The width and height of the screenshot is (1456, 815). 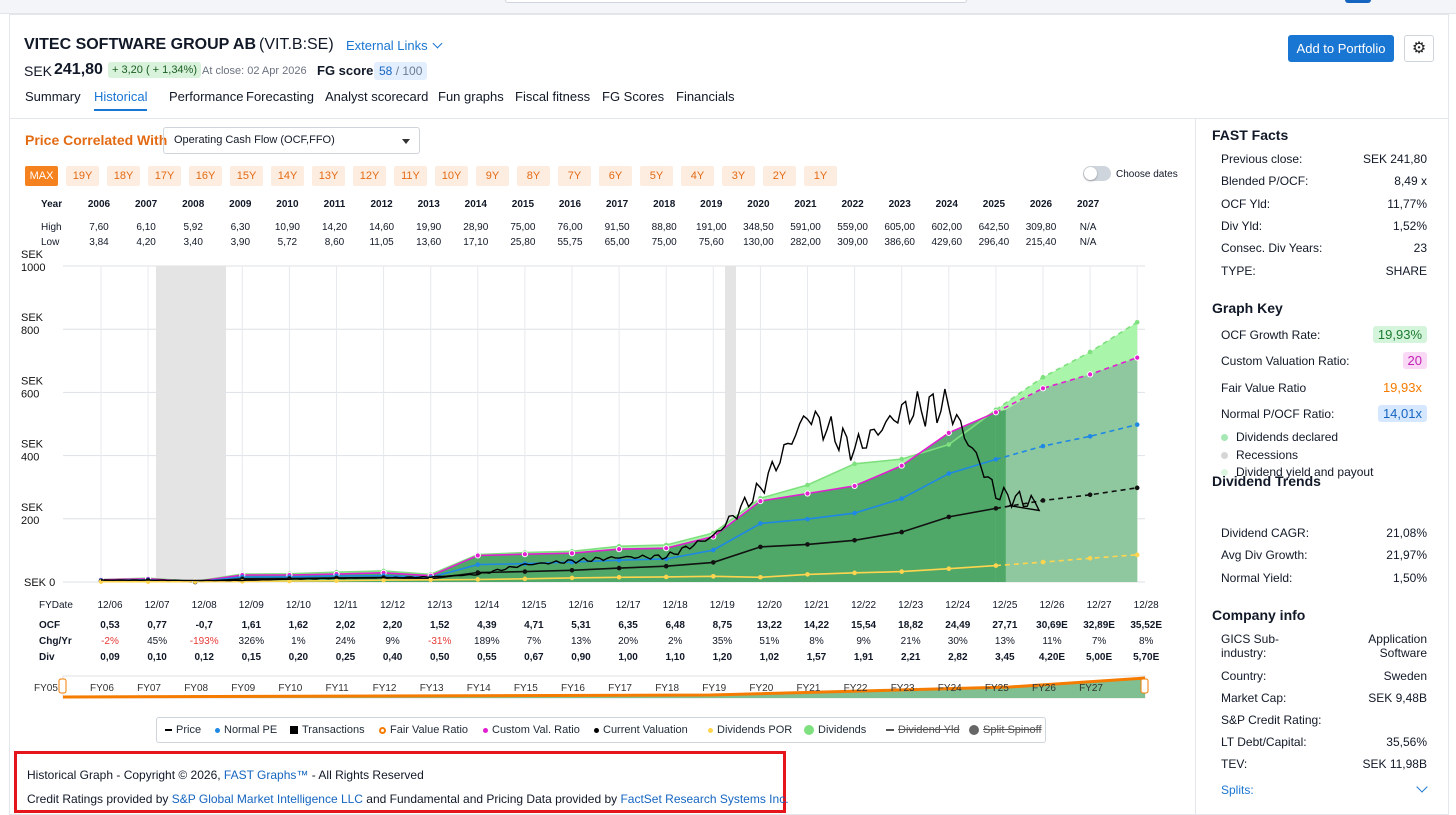 I want to click on range-button-12y: 12Y, so click(x=369, y=176).